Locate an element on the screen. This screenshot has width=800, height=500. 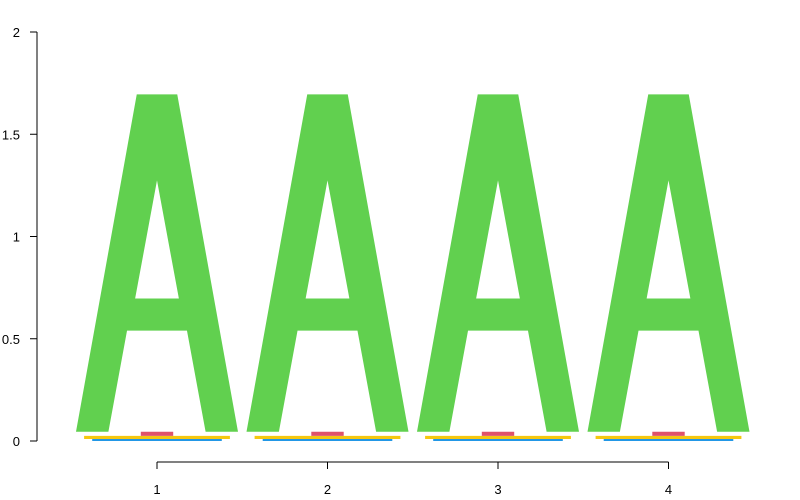
x-tick-label: 2 is located at coordinates (327, 489).